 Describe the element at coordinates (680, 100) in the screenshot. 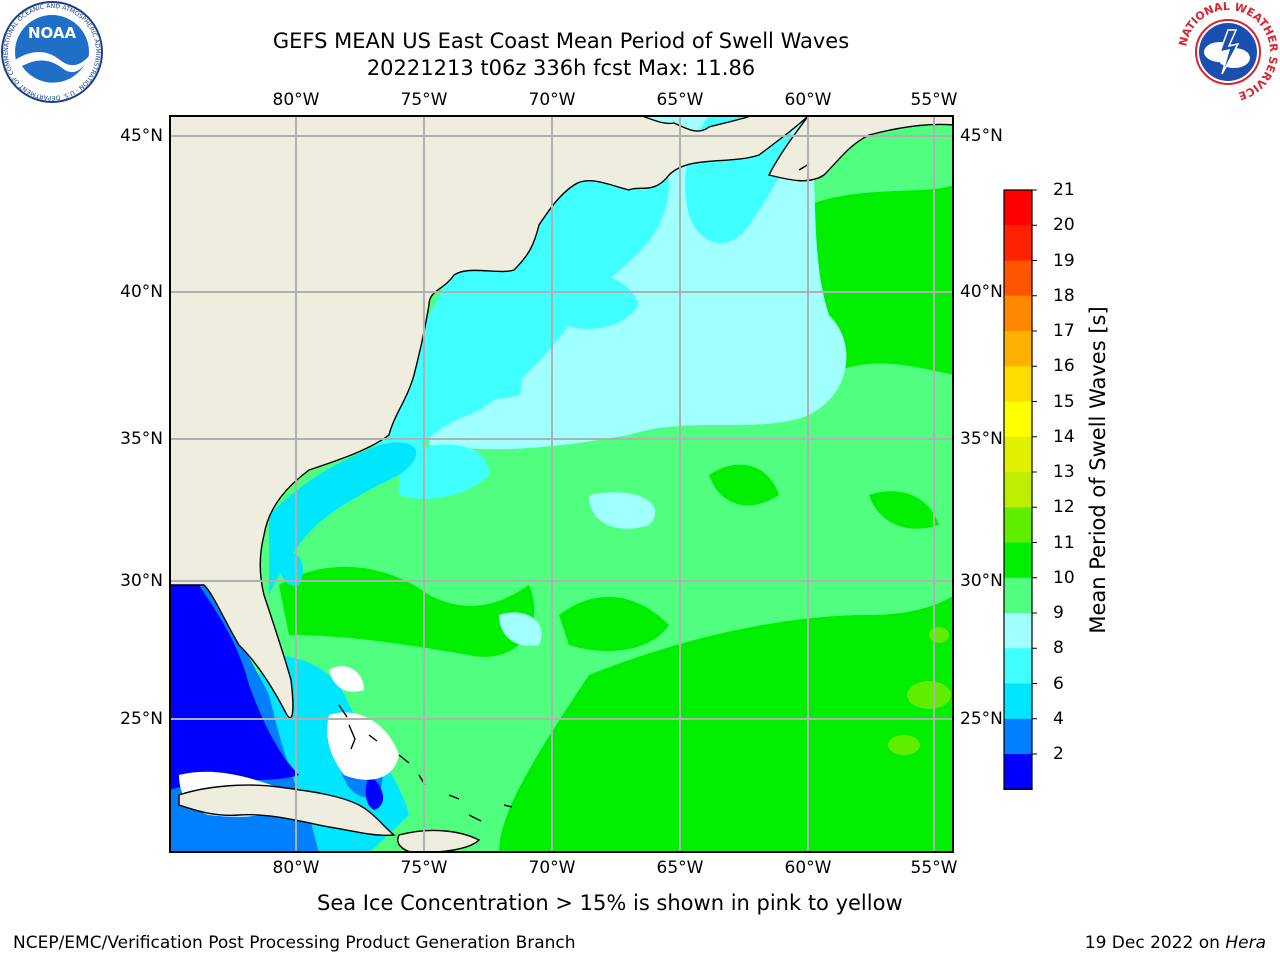

I see `lon-label-top: 65°W` at that location.